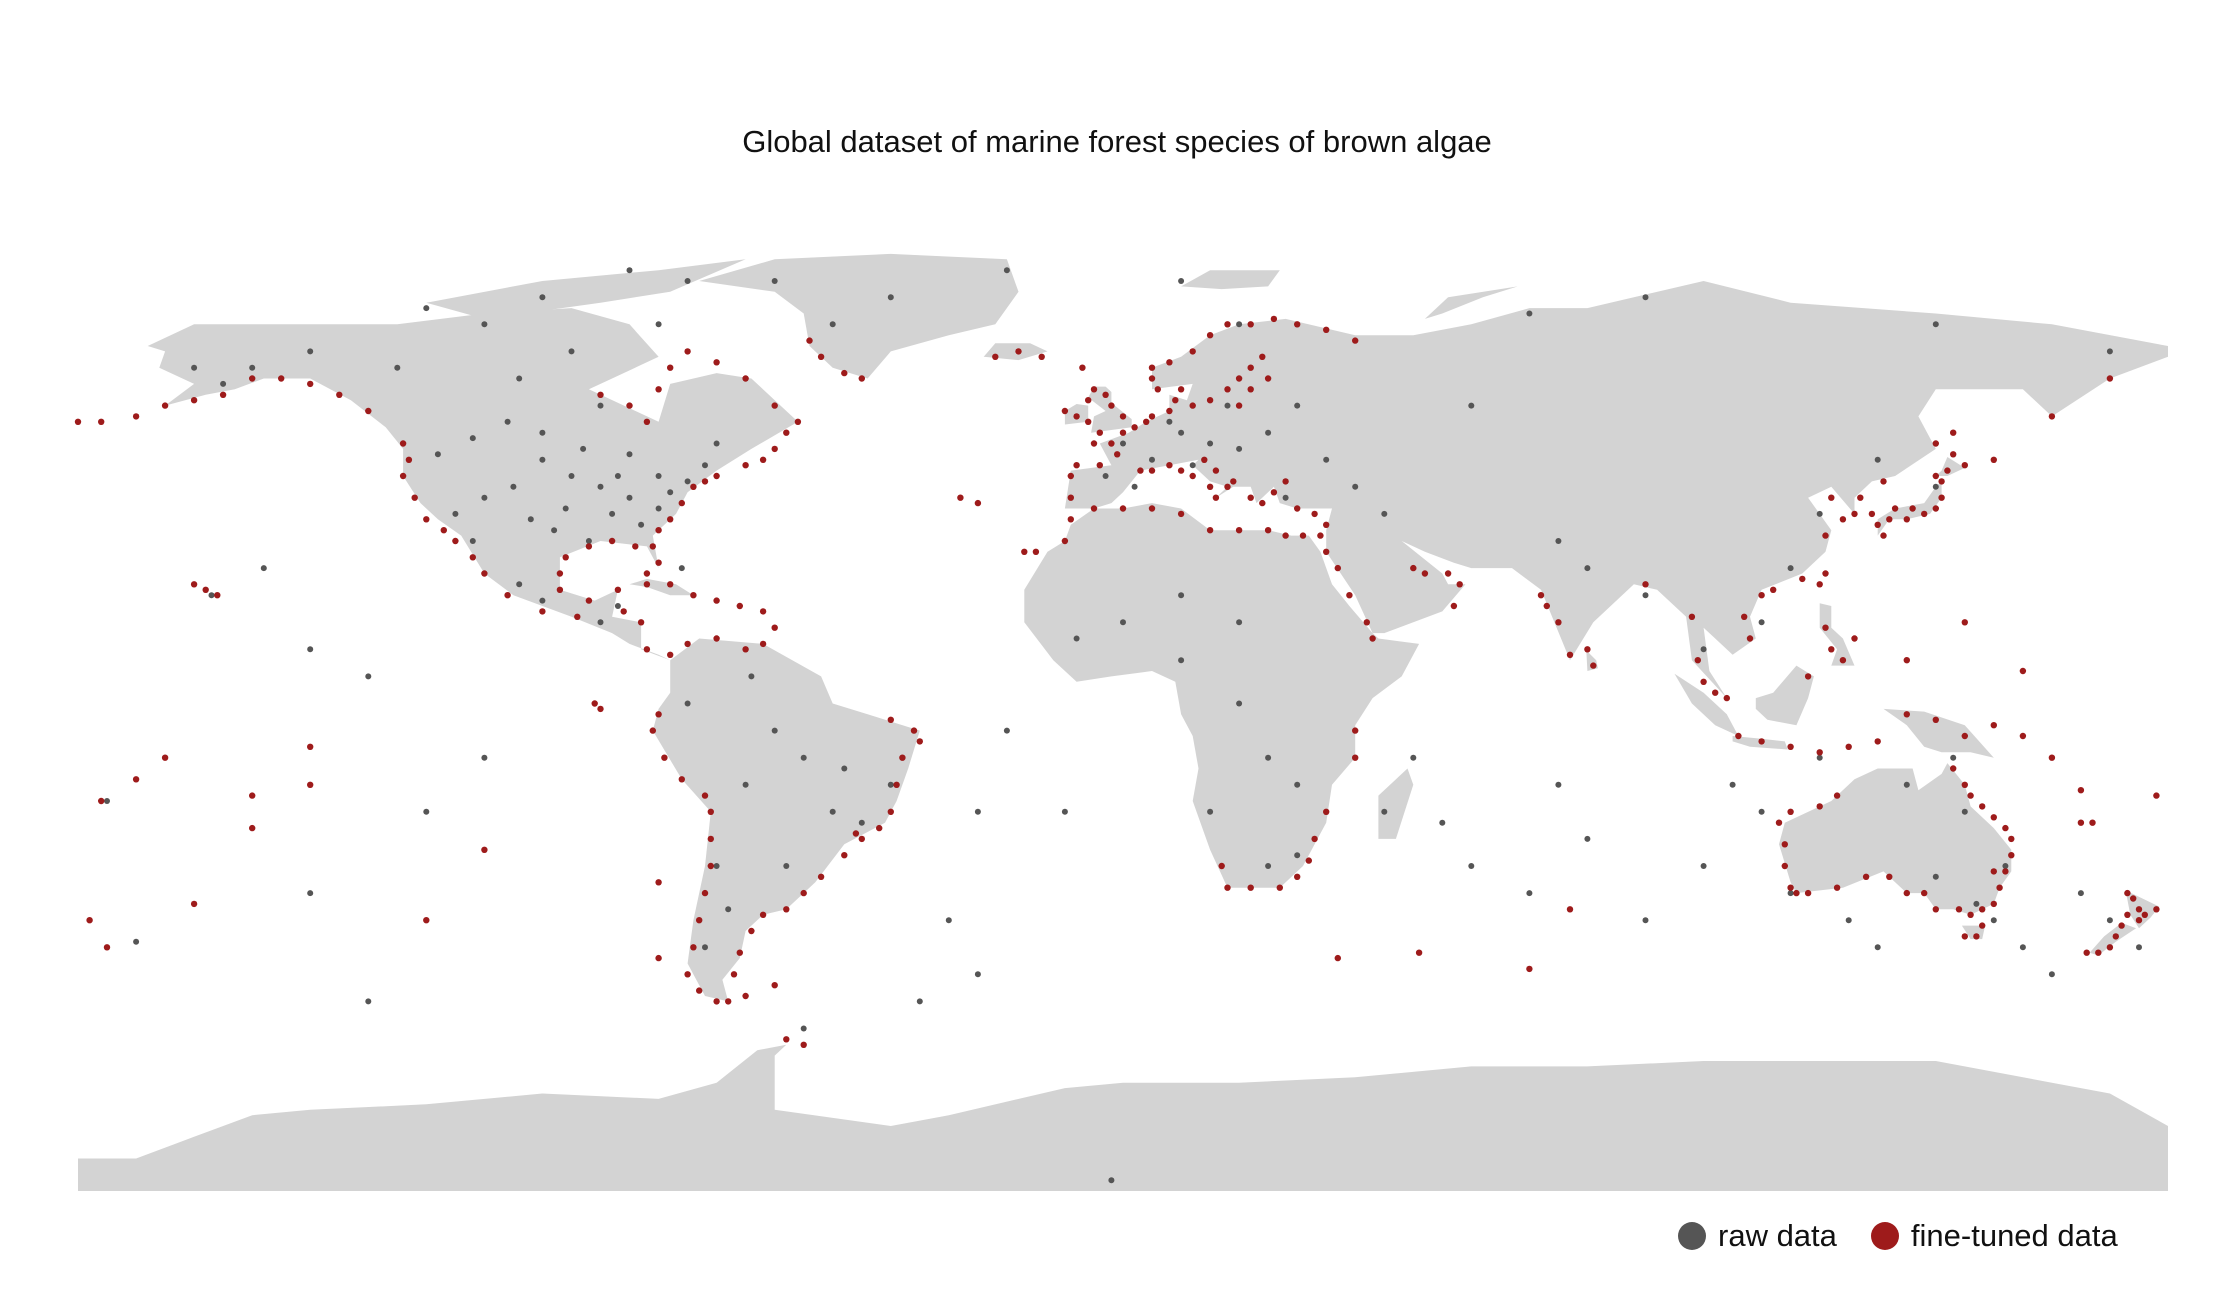 This screenshot has width=2234, height=1306. Describe the element at coordinates (786, 820) in the screenshot. I see `land-south-america` at that location.